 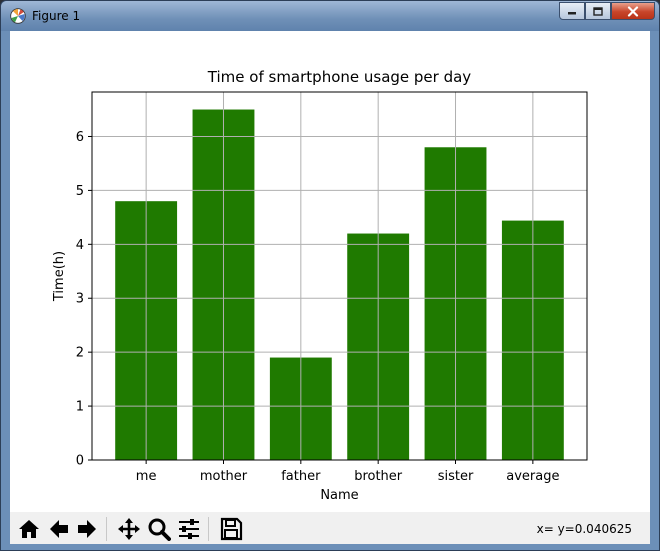 I want to click on y-tick-label: 4, so click(x=80, y=245).